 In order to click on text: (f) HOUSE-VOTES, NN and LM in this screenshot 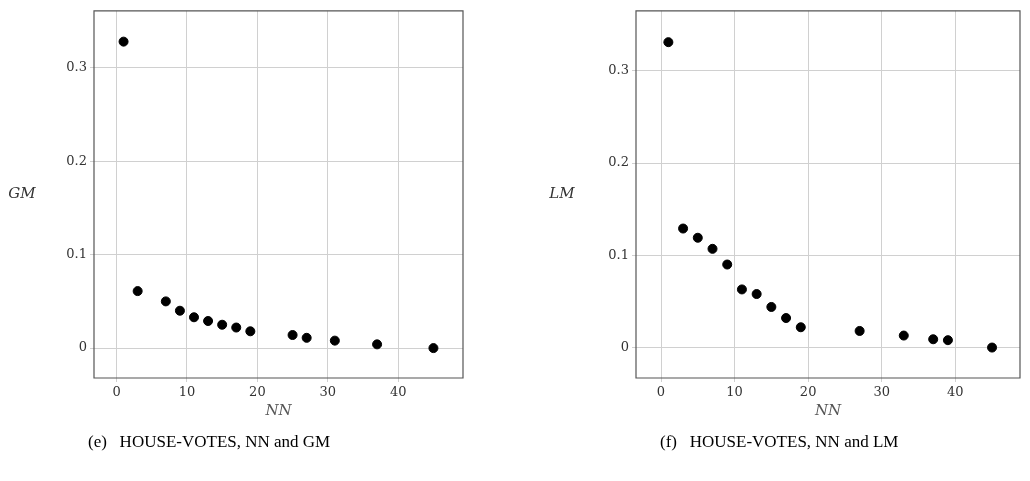, I will do `click(779, 442)`.